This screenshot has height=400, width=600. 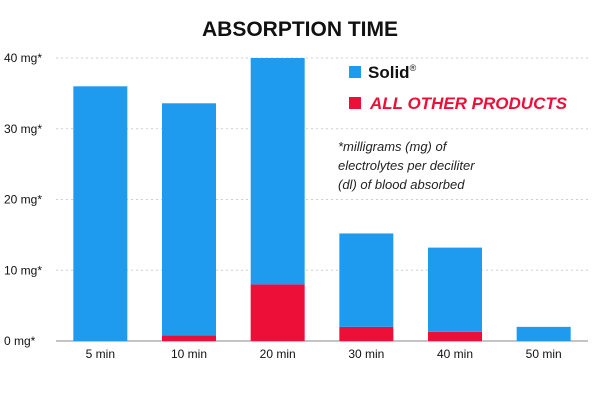 I want to click on legend-solid-text: Solid, so click(x=389, y=72).